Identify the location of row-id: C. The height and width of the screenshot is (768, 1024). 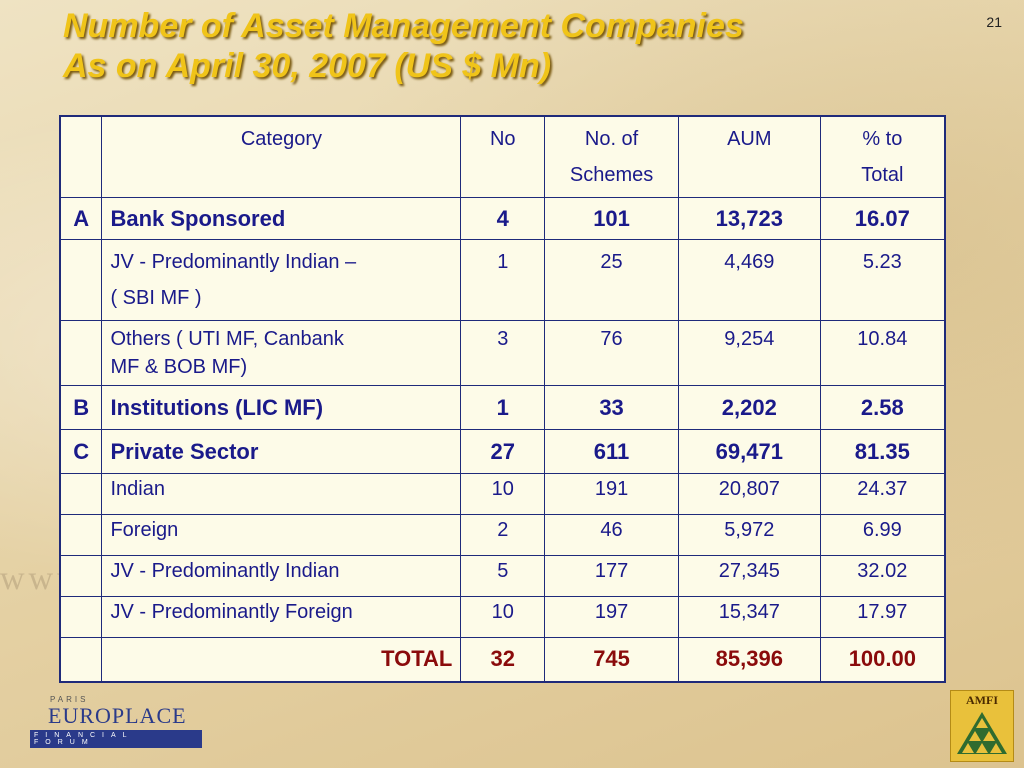
(81, 451).